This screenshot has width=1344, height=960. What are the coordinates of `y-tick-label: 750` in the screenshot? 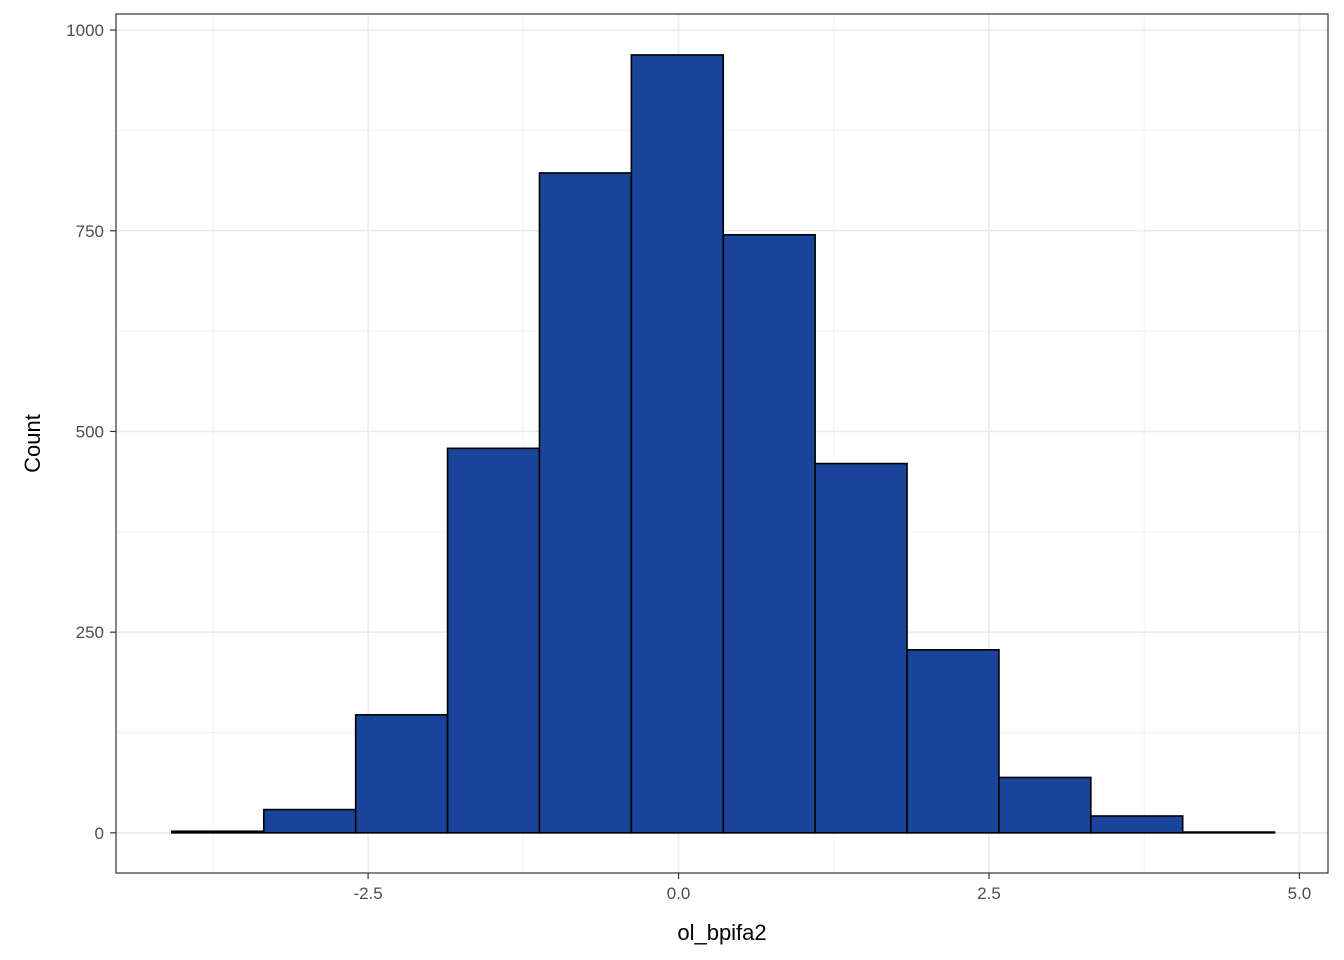 It's located at (90, 231).